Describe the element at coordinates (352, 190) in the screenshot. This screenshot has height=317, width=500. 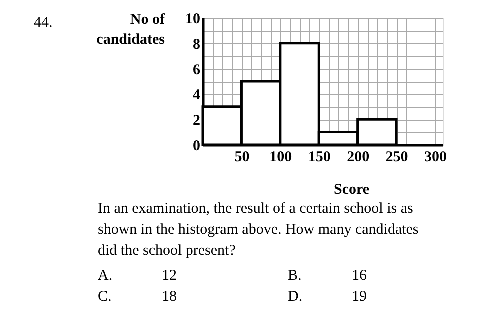
I see `x-axis-title: Score` at that location.